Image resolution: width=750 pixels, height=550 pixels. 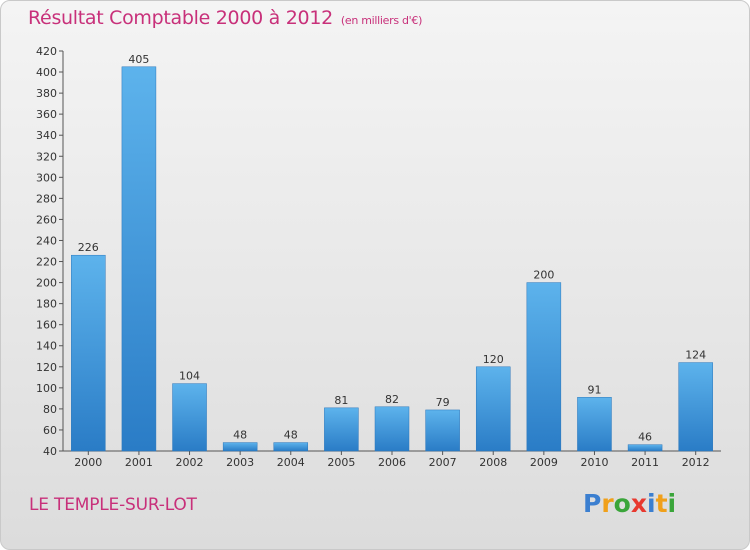 What do you see at coordinates (607, 503) in the screenshot?
I see `logo-letter: r` at bounding box center [607, 503].